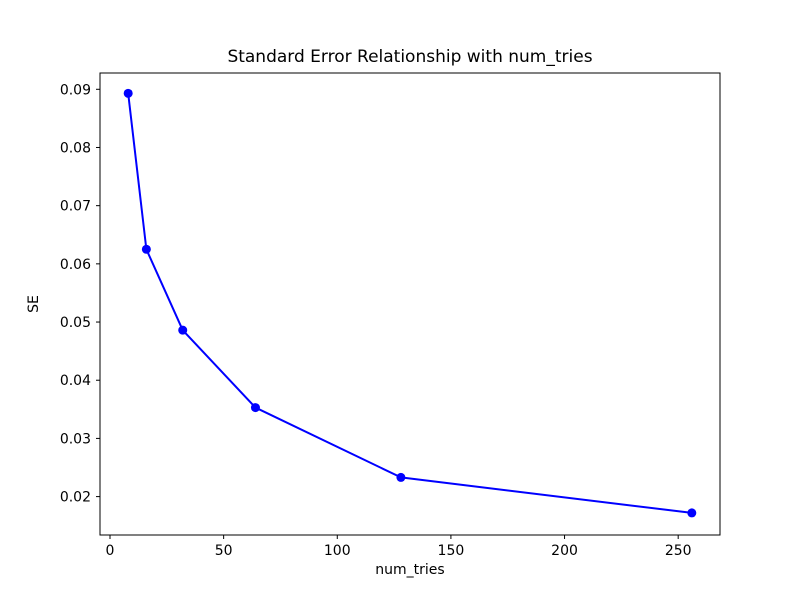  What do you see at coordinates (678, 551) in the screenshot?
I see `x-tick-label: 250` at bounding box center [678, 551].